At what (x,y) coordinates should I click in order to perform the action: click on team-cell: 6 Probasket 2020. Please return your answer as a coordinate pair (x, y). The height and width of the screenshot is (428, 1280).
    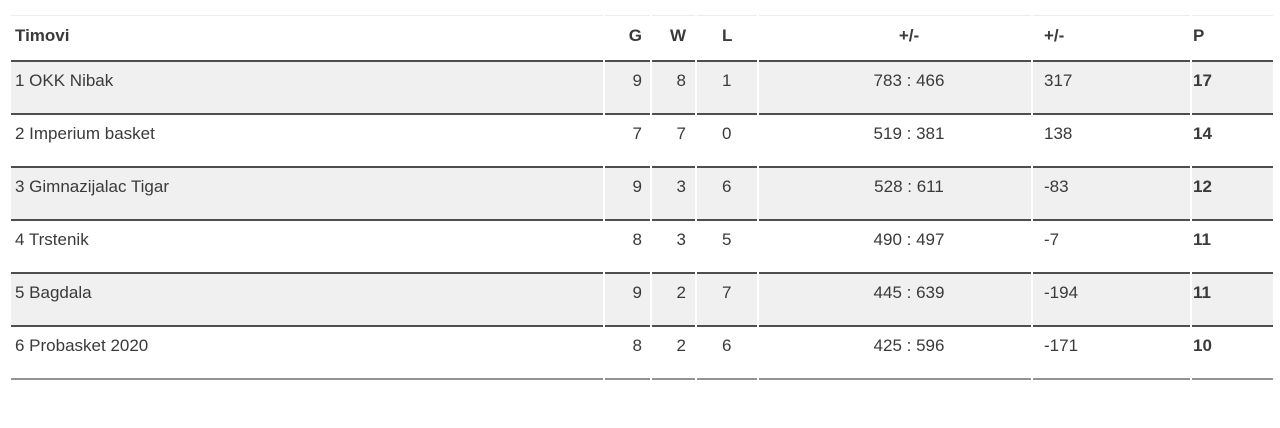
    Looking at the image, I should click on (307, 353).